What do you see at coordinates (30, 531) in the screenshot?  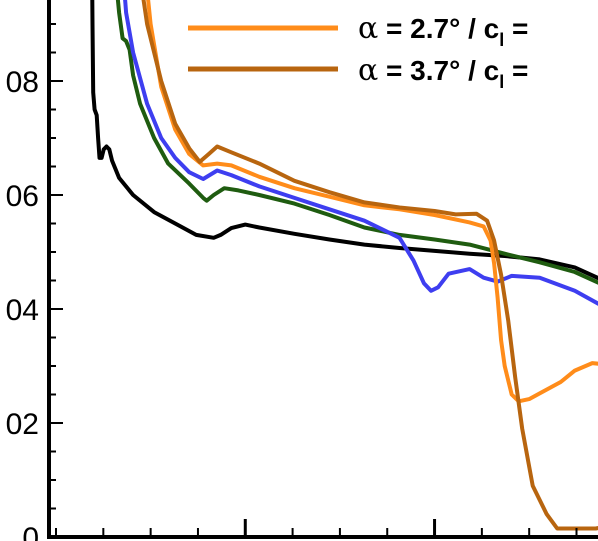 I see `y-tick-label: 0` at bounding box center [30, 531].